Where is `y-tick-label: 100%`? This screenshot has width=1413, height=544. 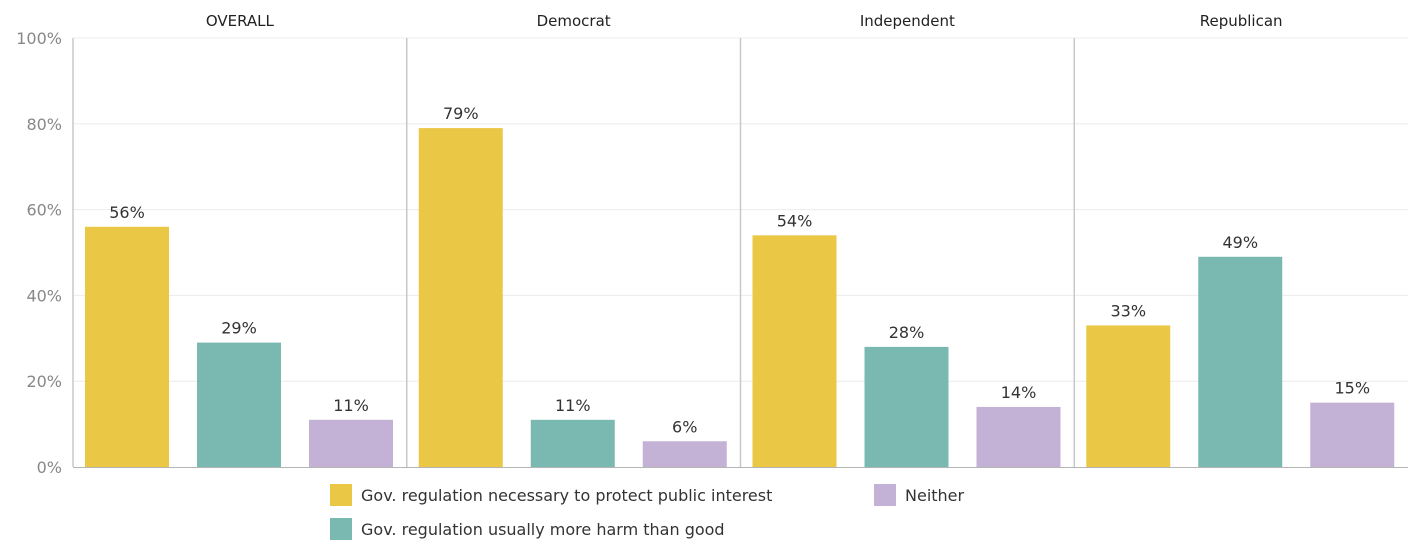
y-tick-label: 100% is located at coordinates (39, 38).